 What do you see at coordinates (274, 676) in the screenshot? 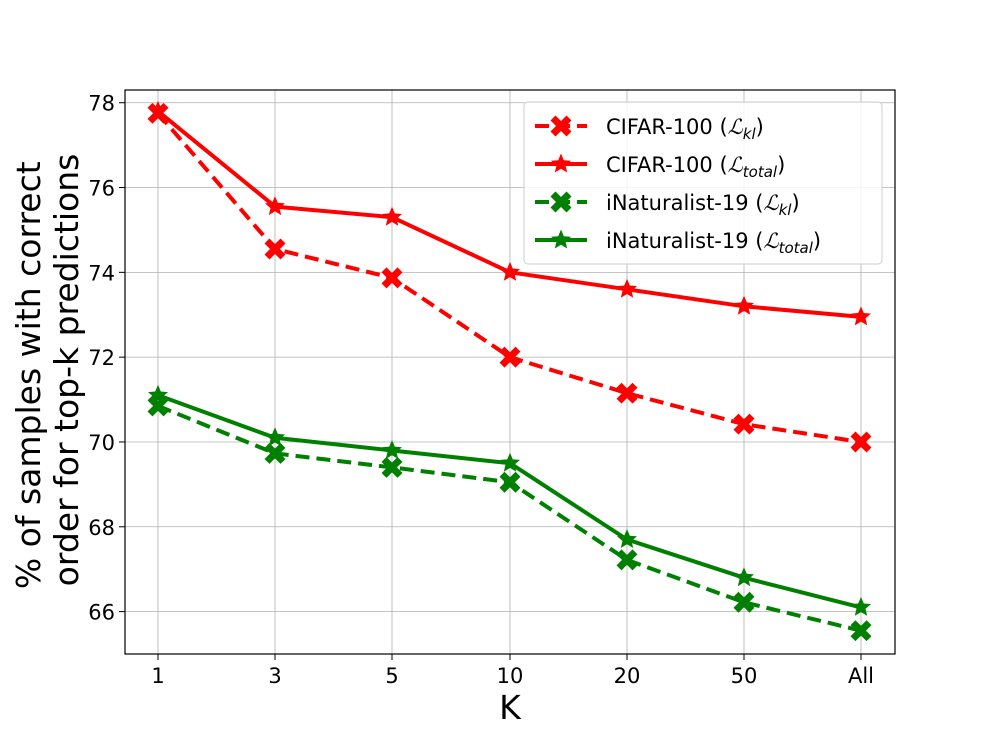
I see `x-tick-label: 3` at bounding box center [274, 676].